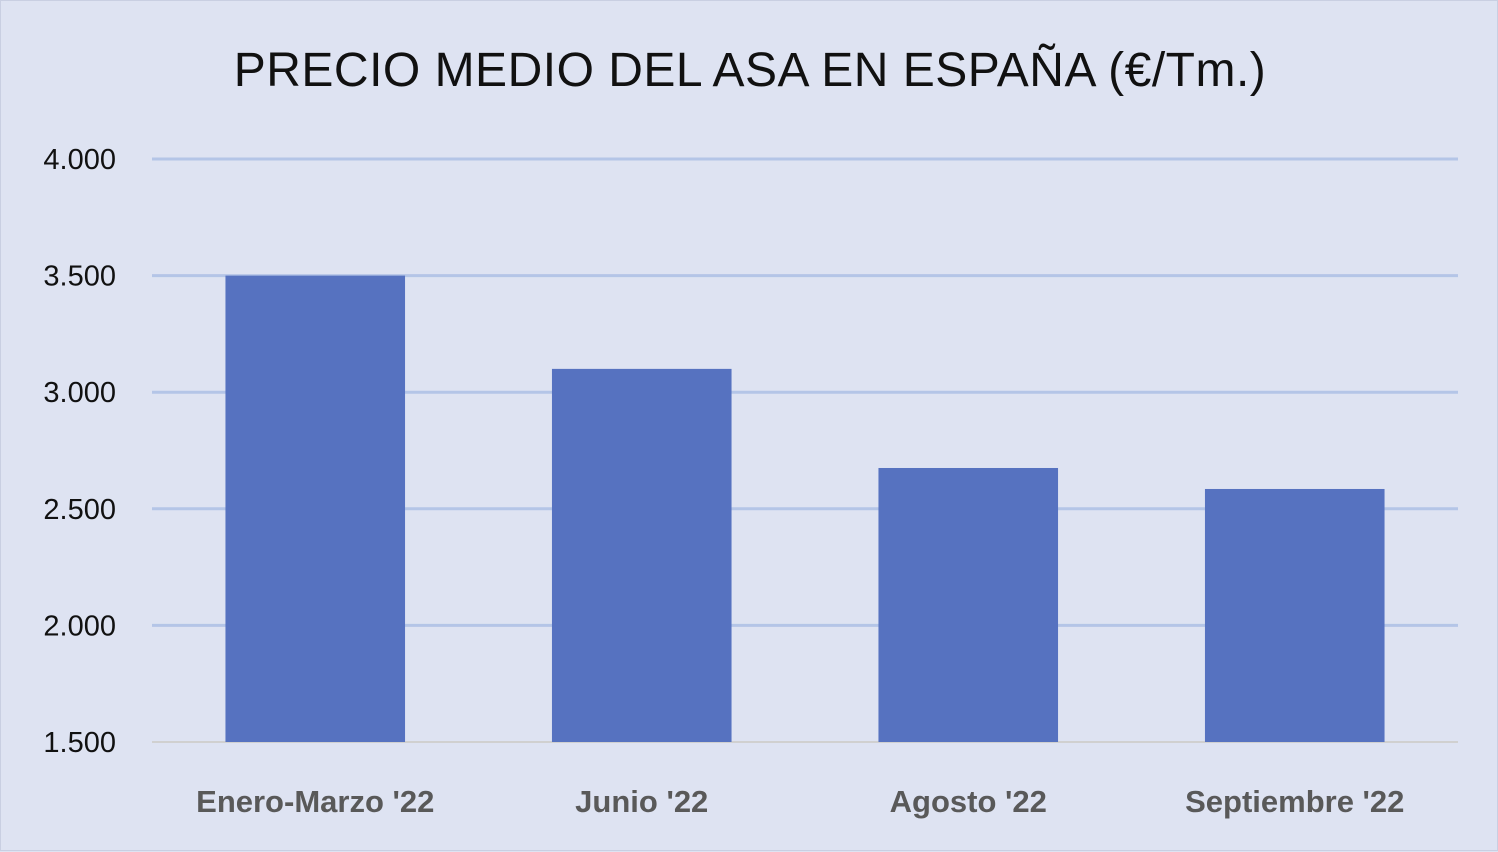  Describe the element at coordinates (79, 393) in the screenshot. I see `y-tick-label: 3.000` at that location.